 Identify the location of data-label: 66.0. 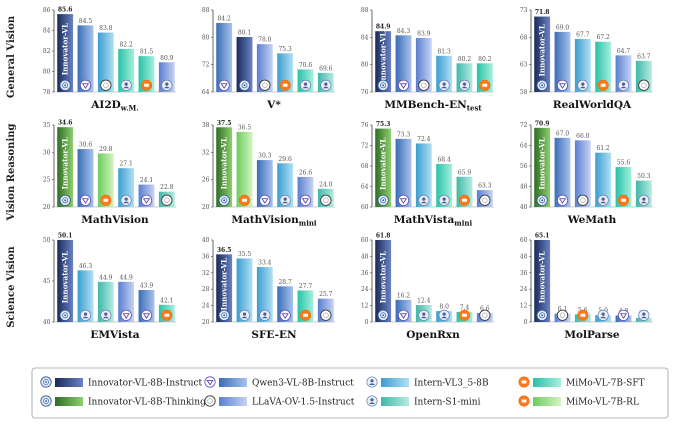
(583, 136).